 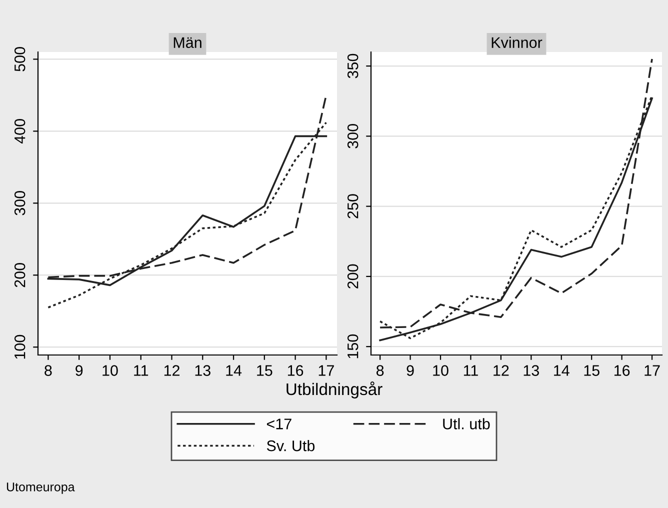 I want to click on y-tick-label: 350, so click(x=352, y=66).